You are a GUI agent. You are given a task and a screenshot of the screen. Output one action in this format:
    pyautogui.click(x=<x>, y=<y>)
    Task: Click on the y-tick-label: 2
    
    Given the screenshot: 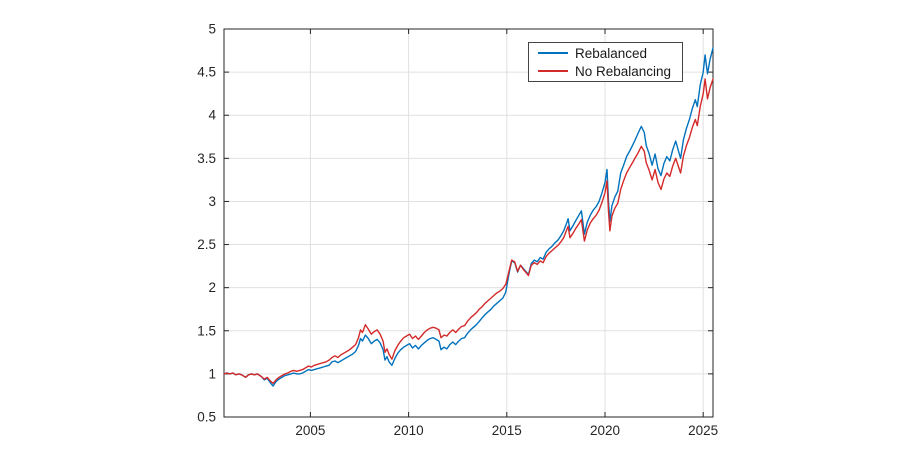 What is the action you would take?
    pyautogui.click(x=212, y=287)
    